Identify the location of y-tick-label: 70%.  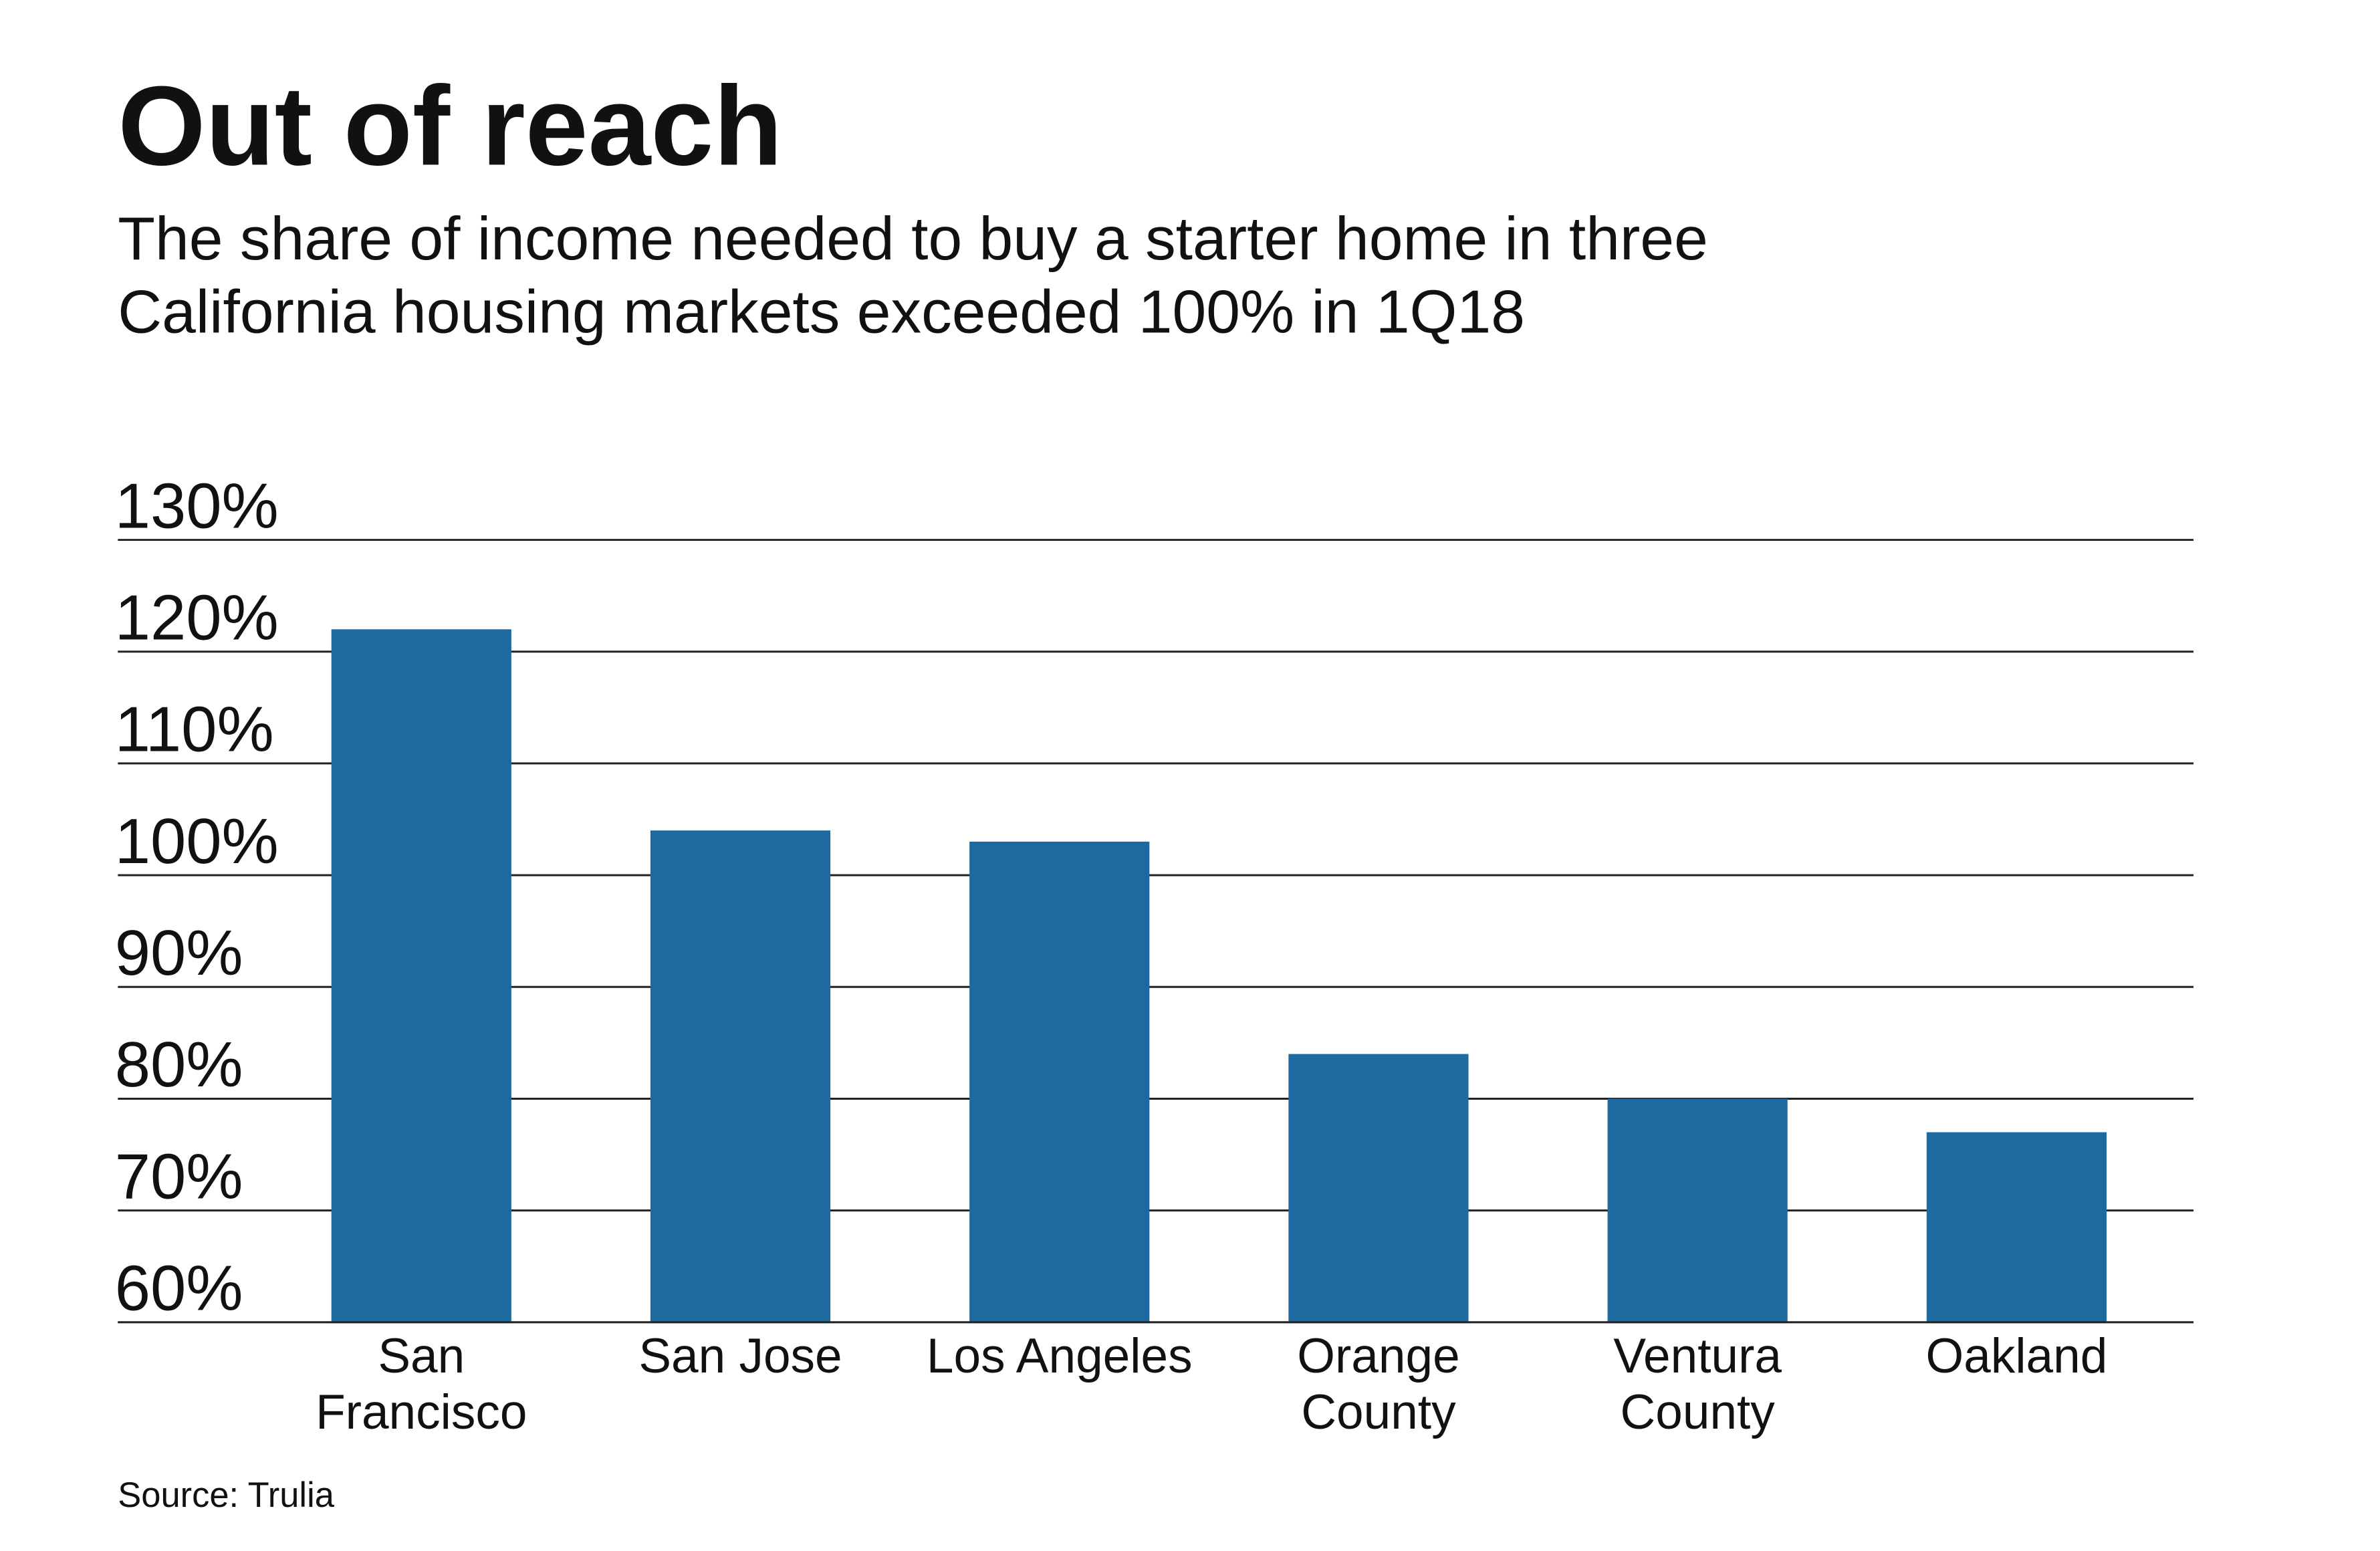
(179, 1176).